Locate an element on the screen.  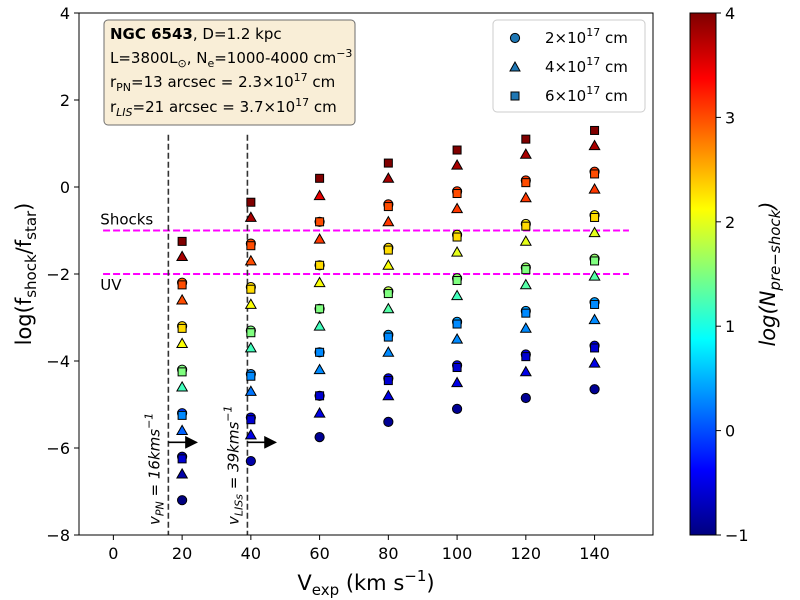
colorbar-label: log(Npre−shock) is located at coordinates (770, 273).